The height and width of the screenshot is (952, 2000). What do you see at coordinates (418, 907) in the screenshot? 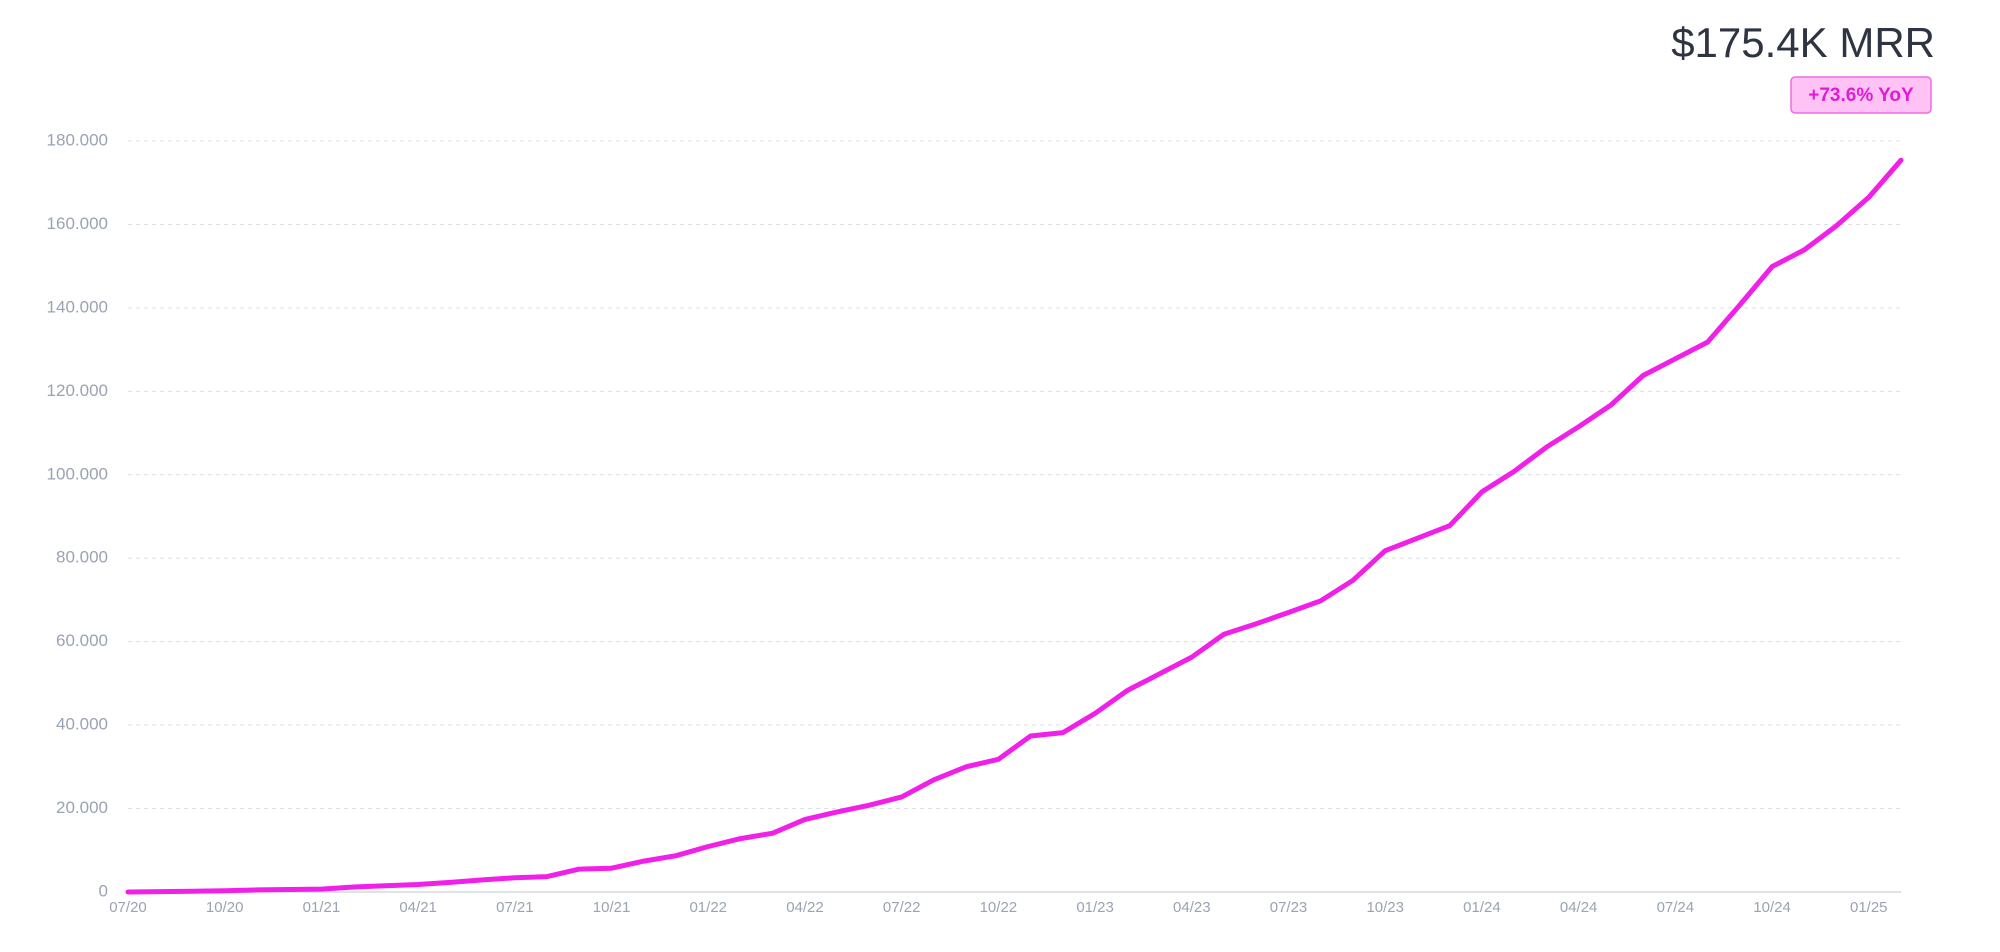
I see `x-tick-label: 04/21` at bounding box center [418, 907].